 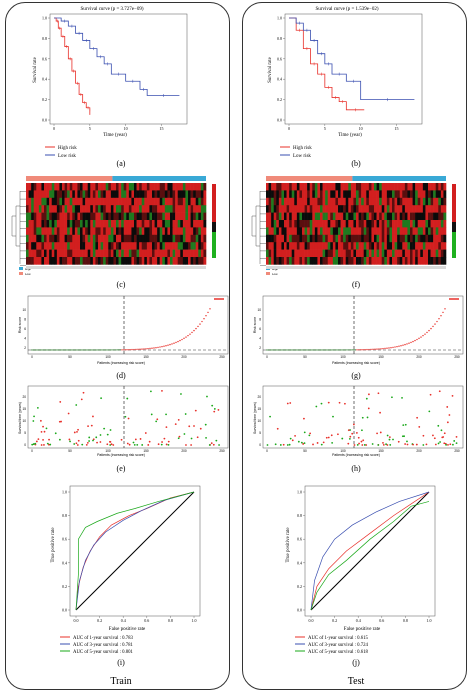 What do you see at coordinates (146, 357) in the screenshot?
I see `xtick-label: 150` at bounding box center [146, 357].